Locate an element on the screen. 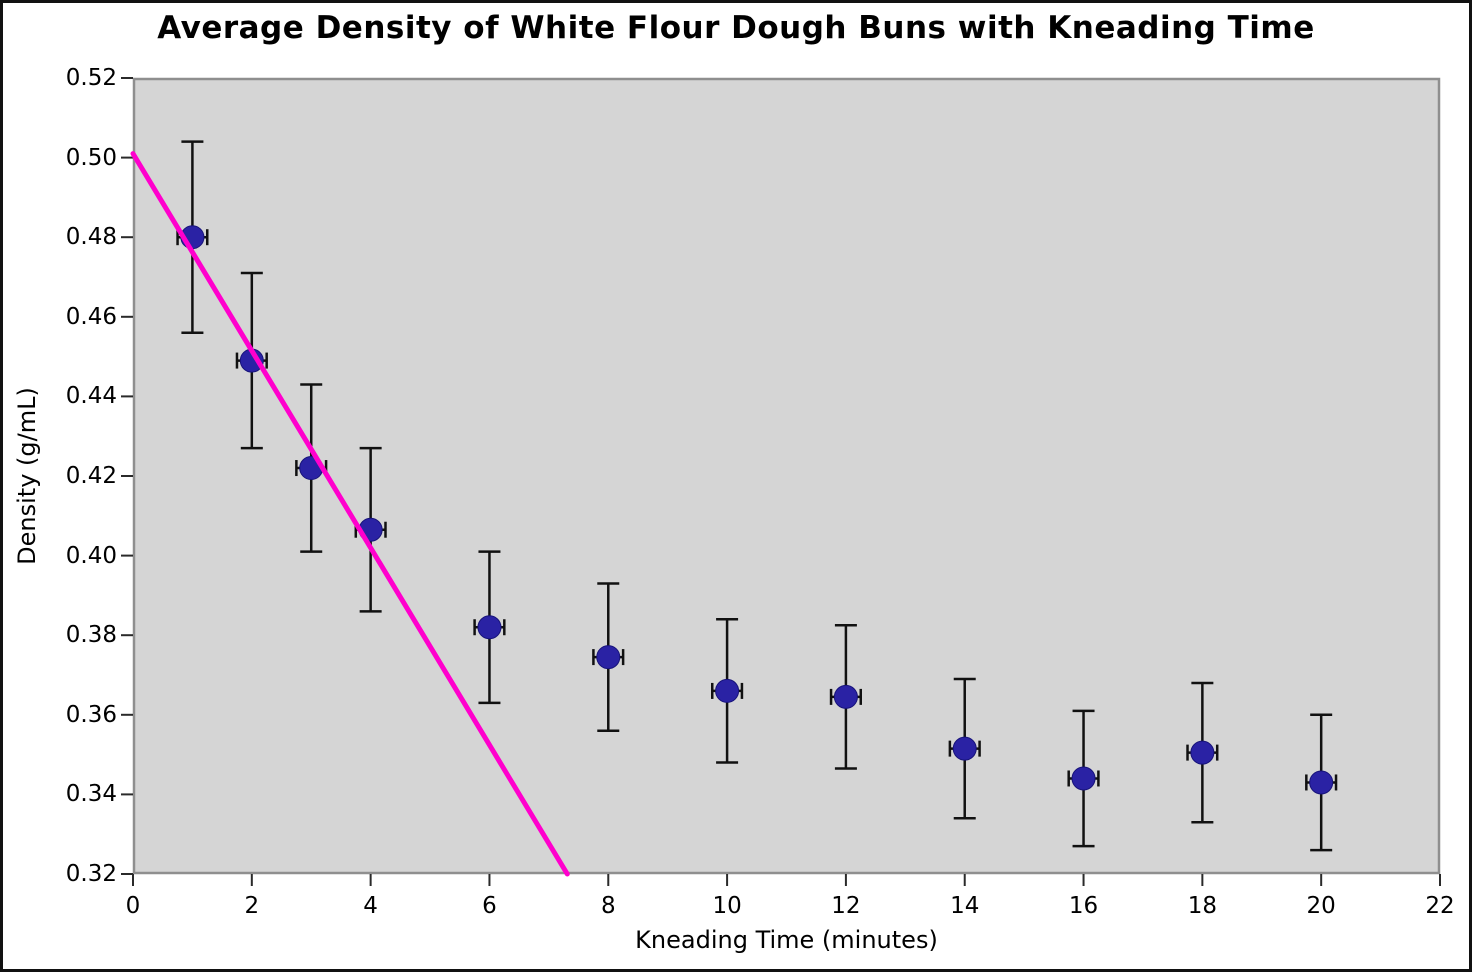  y-tick-label: 0.36 is located at coordinates (91, 714).